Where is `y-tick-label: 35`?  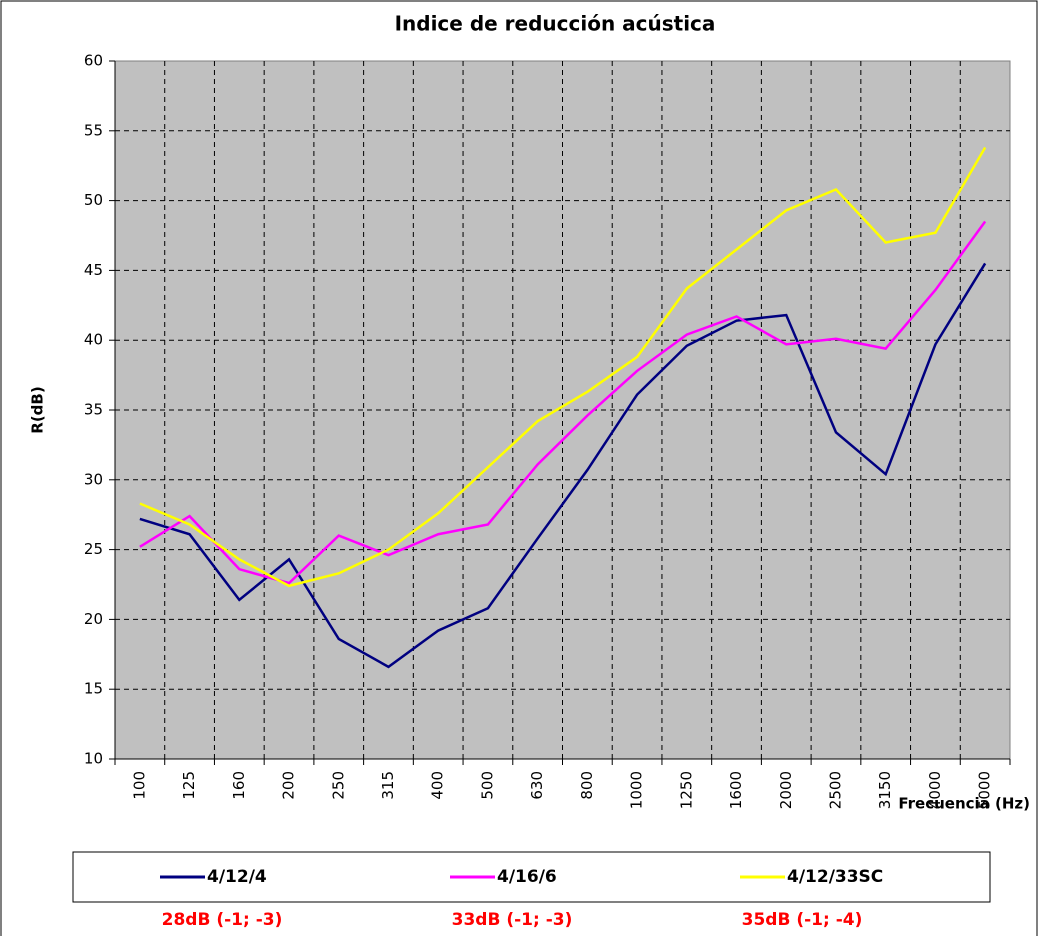
y-tick-label: 35 is located at coordinates (93, 410).